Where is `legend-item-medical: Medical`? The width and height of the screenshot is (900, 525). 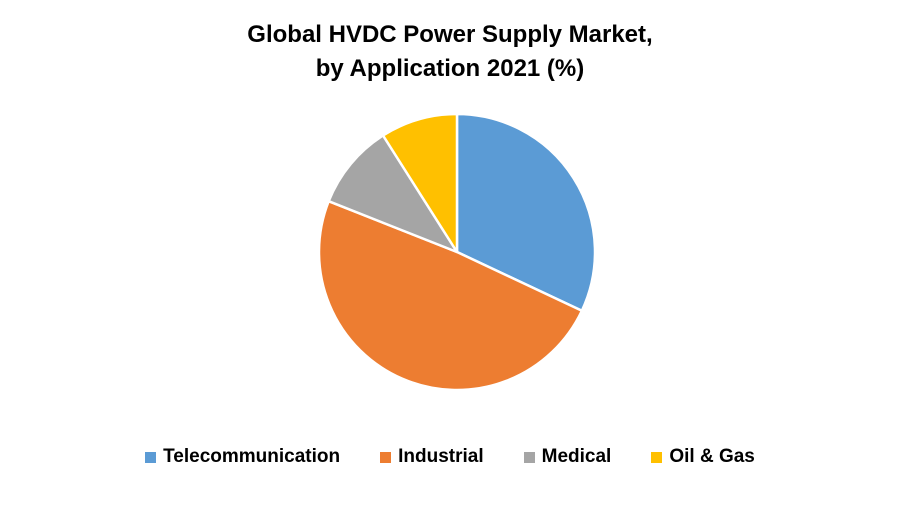 legend-item-medical: Medical is located at coordinates (567, 457).